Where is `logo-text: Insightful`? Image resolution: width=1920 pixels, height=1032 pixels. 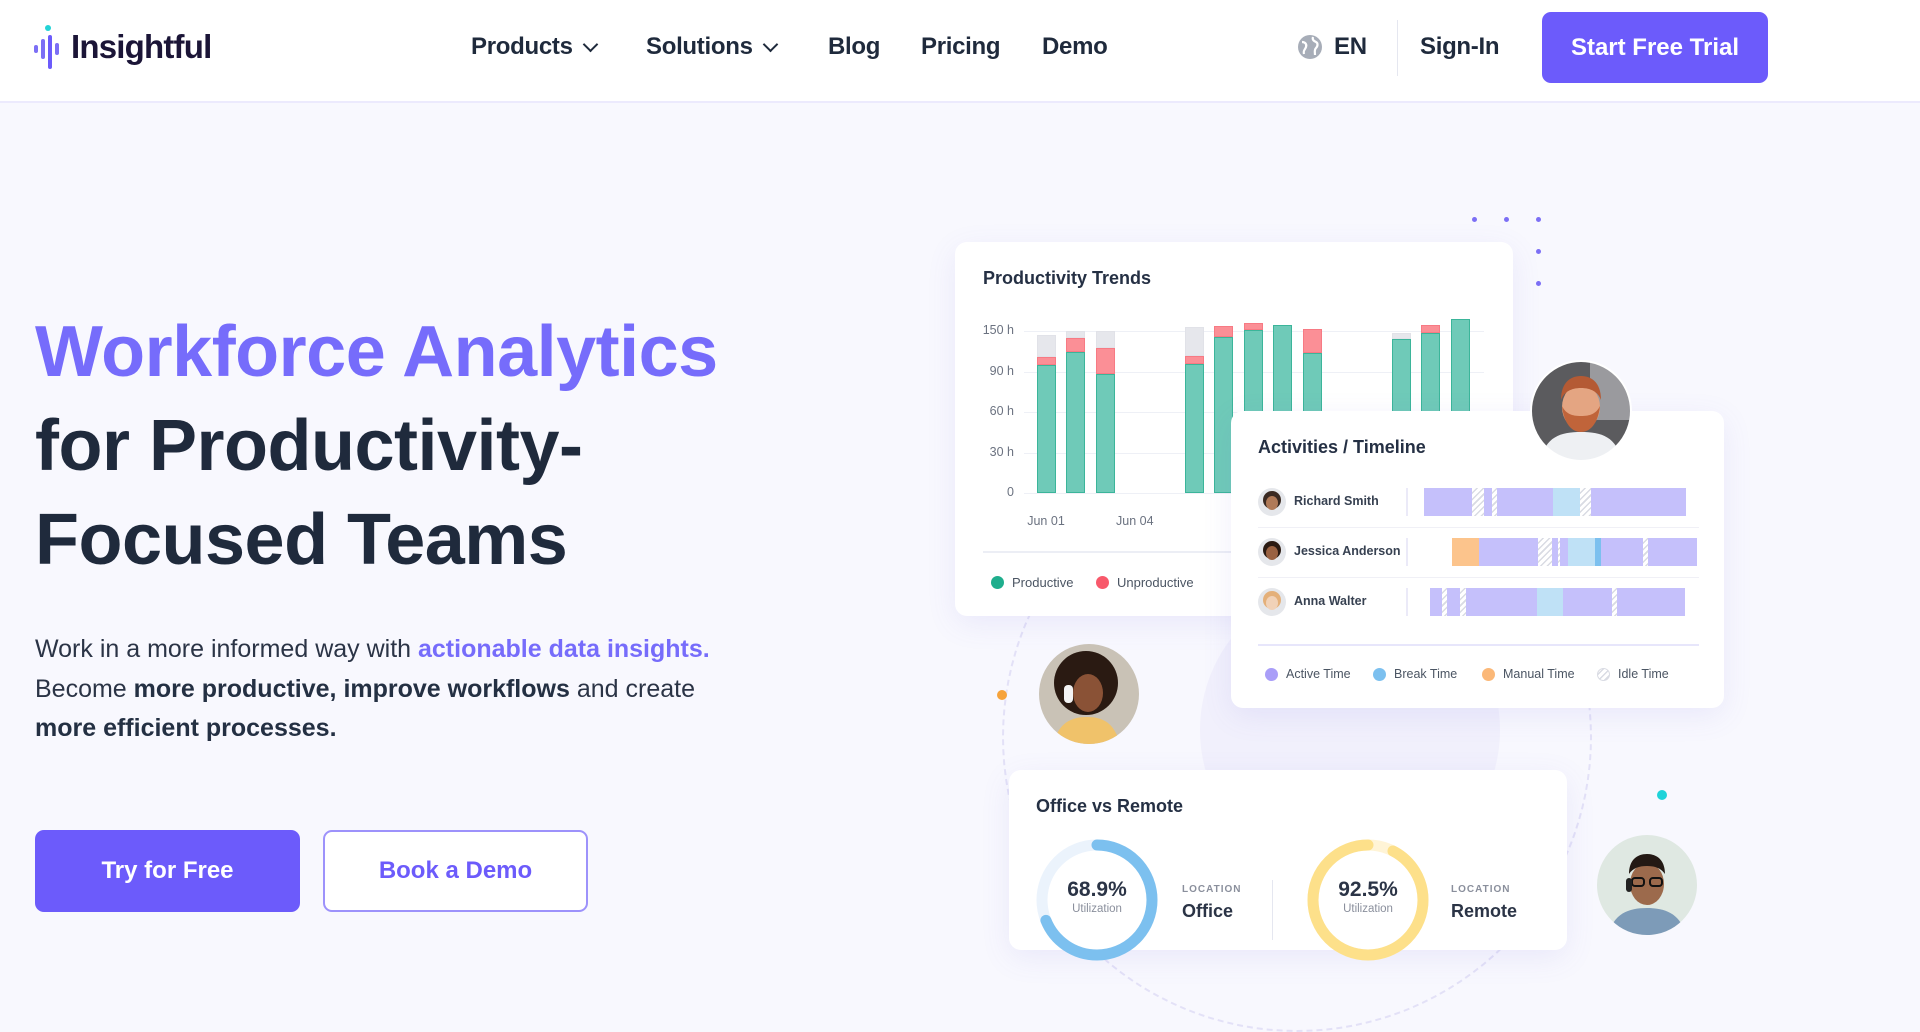
logo-text: Insightful is located at coordinates (141, 46).